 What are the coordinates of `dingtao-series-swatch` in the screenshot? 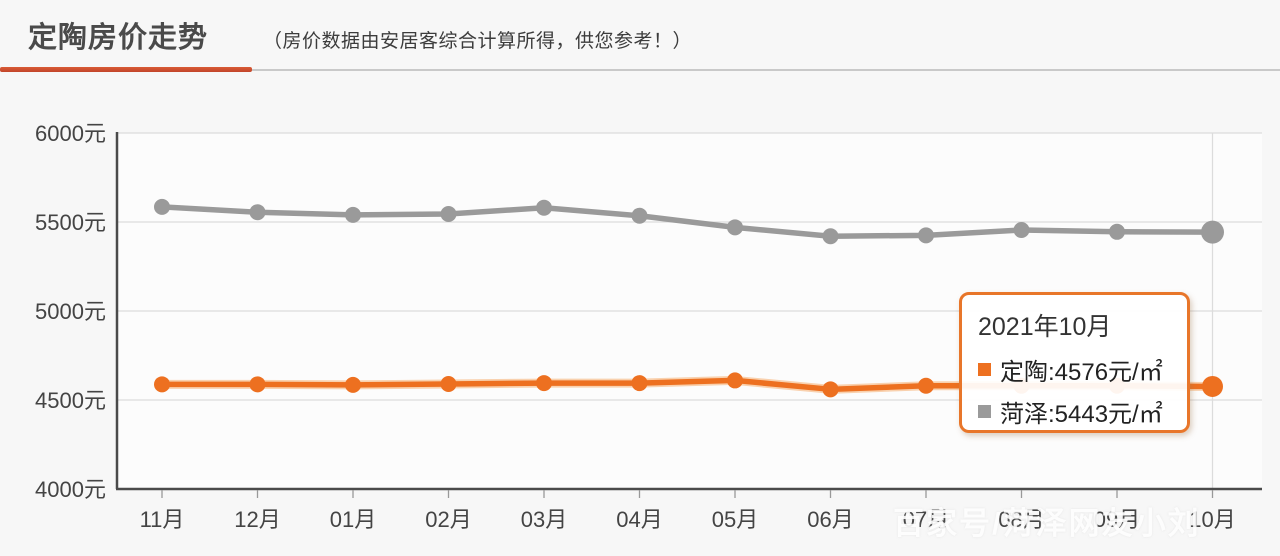 It's located at (984, 369).